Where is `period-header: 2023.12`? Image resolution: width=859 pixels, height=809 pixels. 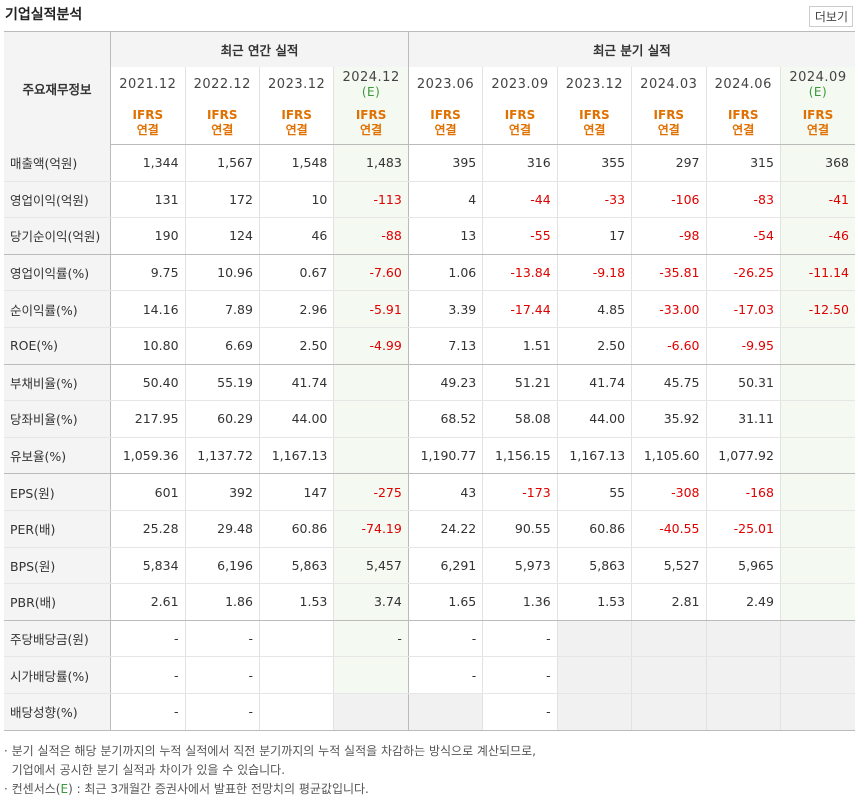 period-header: 2023.12 is located at coordinates (594, 84).